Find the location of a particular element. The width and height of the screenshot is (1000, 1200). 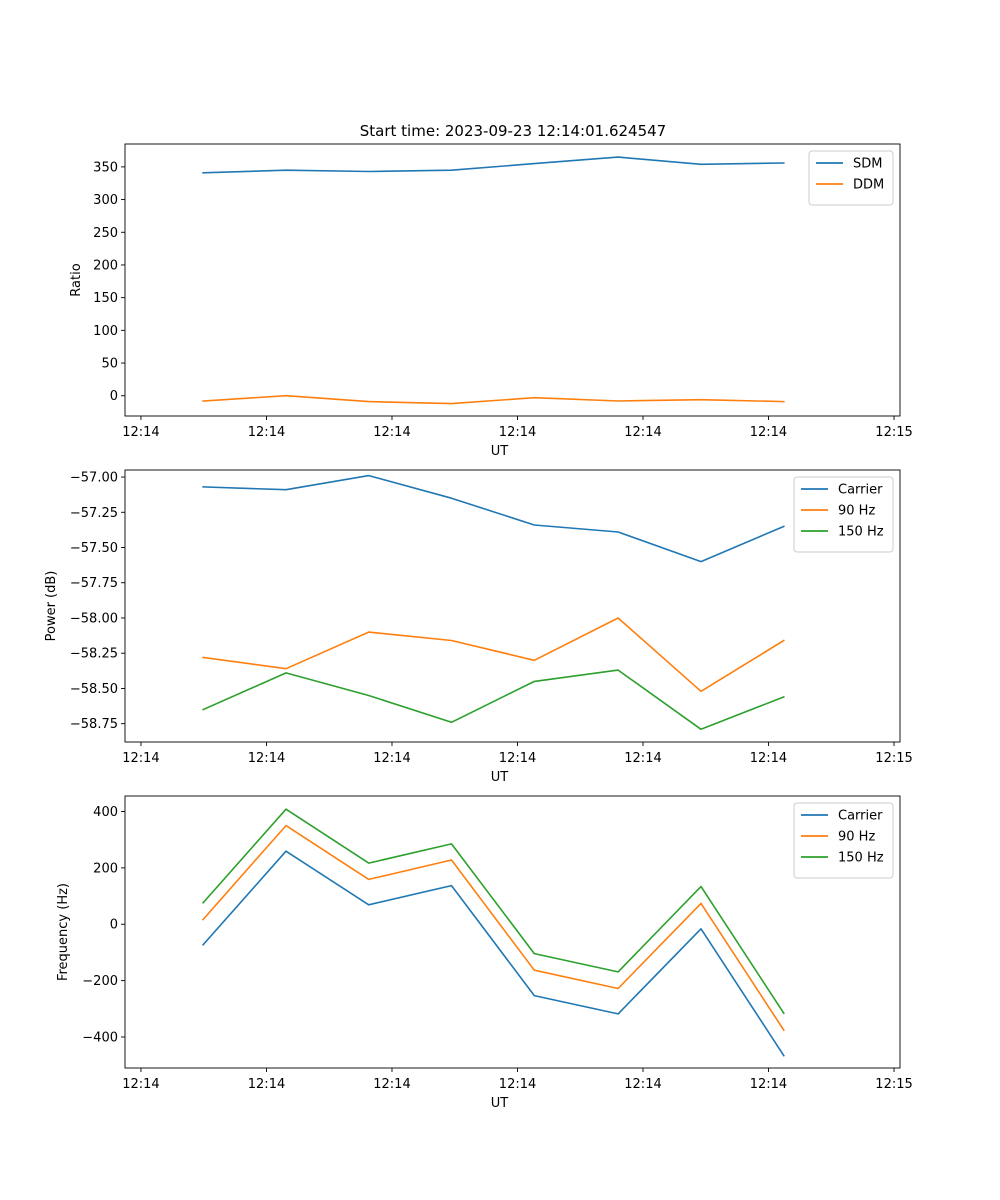

y-tick-label: −58.75 is located at coordinates (94, 724).